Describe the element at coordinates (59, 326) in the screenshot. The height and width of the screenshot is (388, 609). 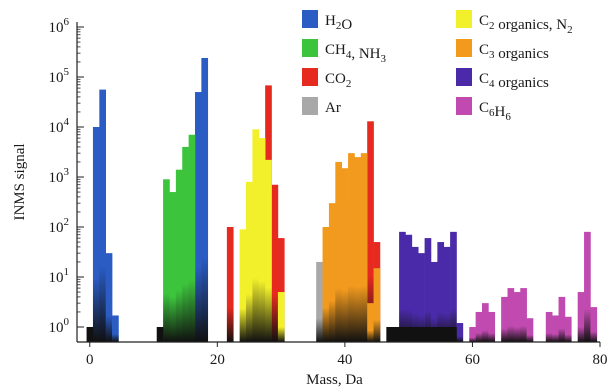
I see `y-tick-label: 10⁰` at that location.